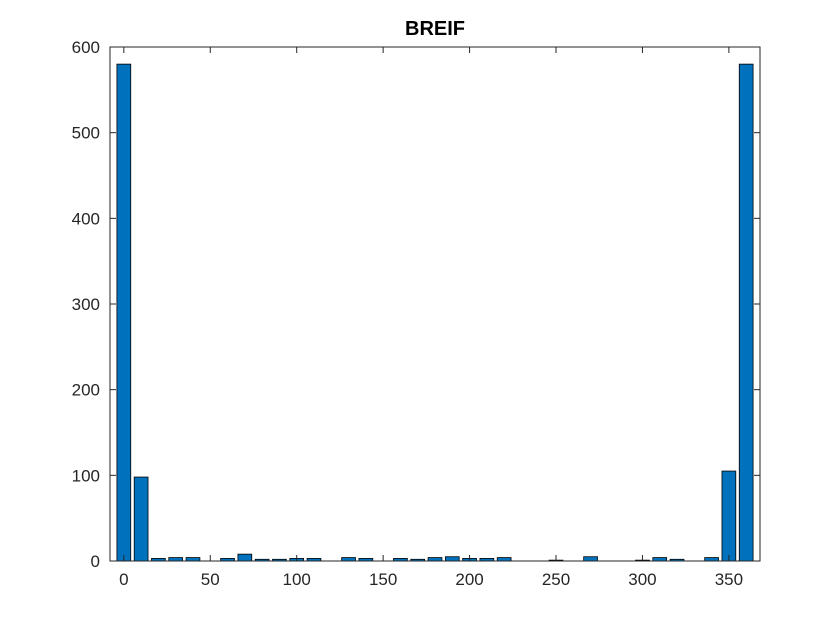 This screenshot has height=630, width=840. Describe the element at coordinates (556, 579) in the screenshot. I see `x-tick-label: 250` at that location.